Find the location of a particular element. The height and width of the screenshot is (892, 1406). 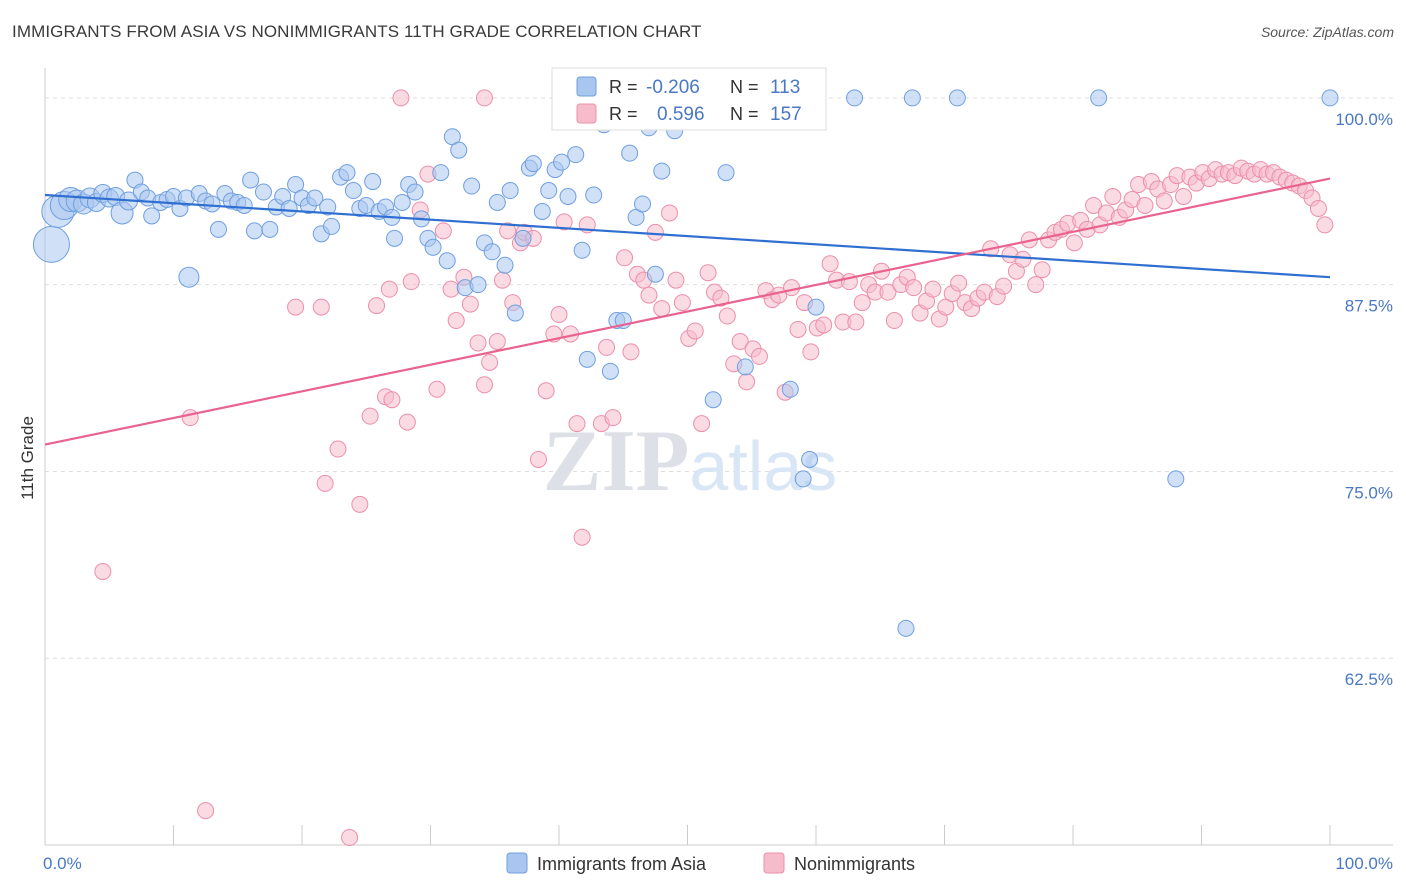

y-axis-title: 11th Grade is located at coordinates (27, 458).